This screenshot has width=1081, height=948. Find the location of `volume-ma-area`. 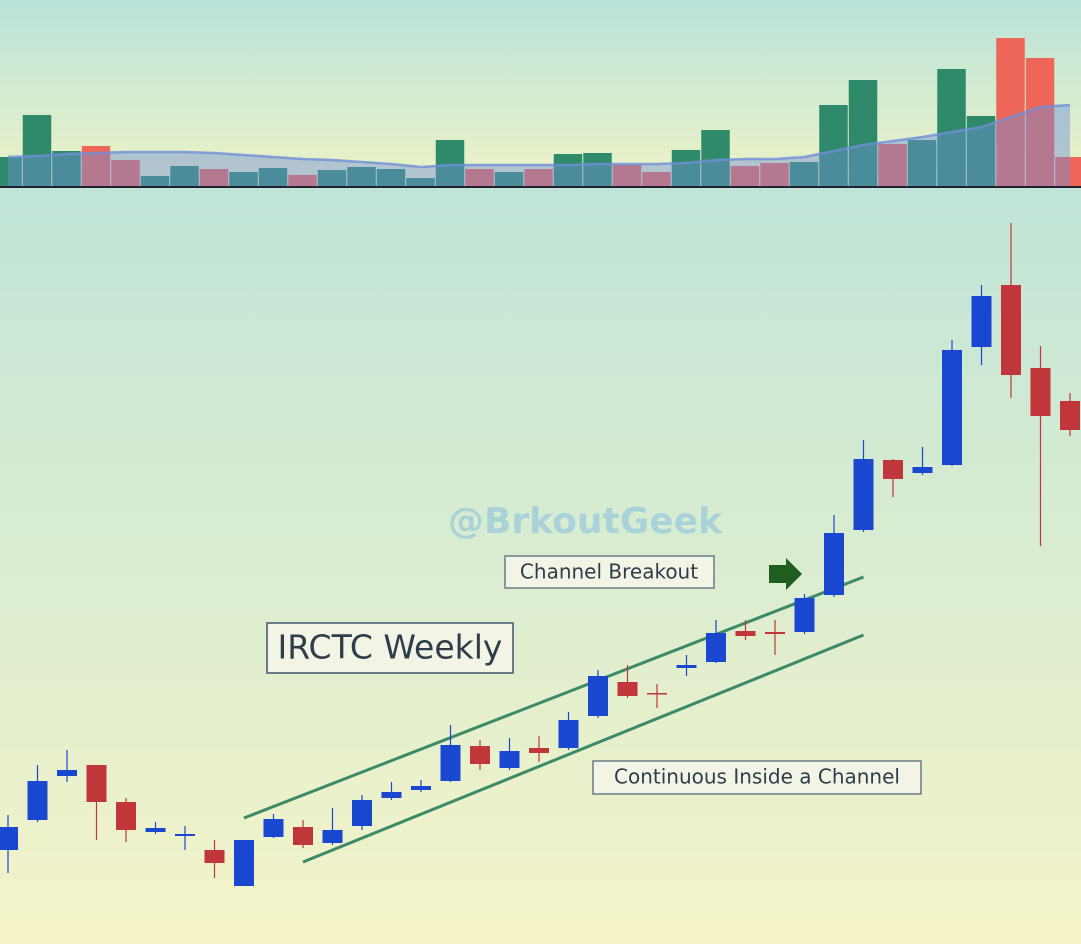

volume-ma-area is located at coordinates (539, 146).